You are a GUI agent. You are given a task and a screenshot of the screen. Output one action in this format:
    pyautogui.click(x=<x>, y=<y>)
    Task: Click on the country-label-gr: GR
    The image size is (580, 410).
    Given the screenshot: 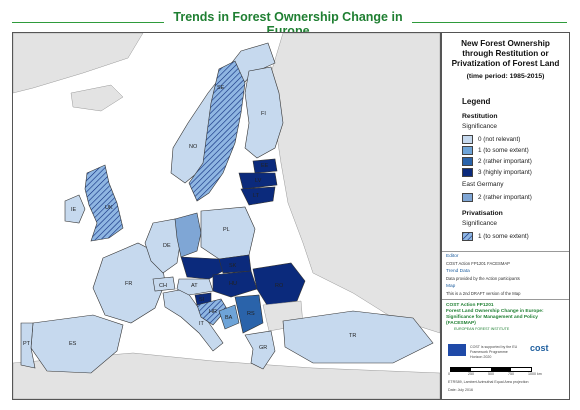 What is the action you would take?
    pyautogui.click(x=263, y=348)
    